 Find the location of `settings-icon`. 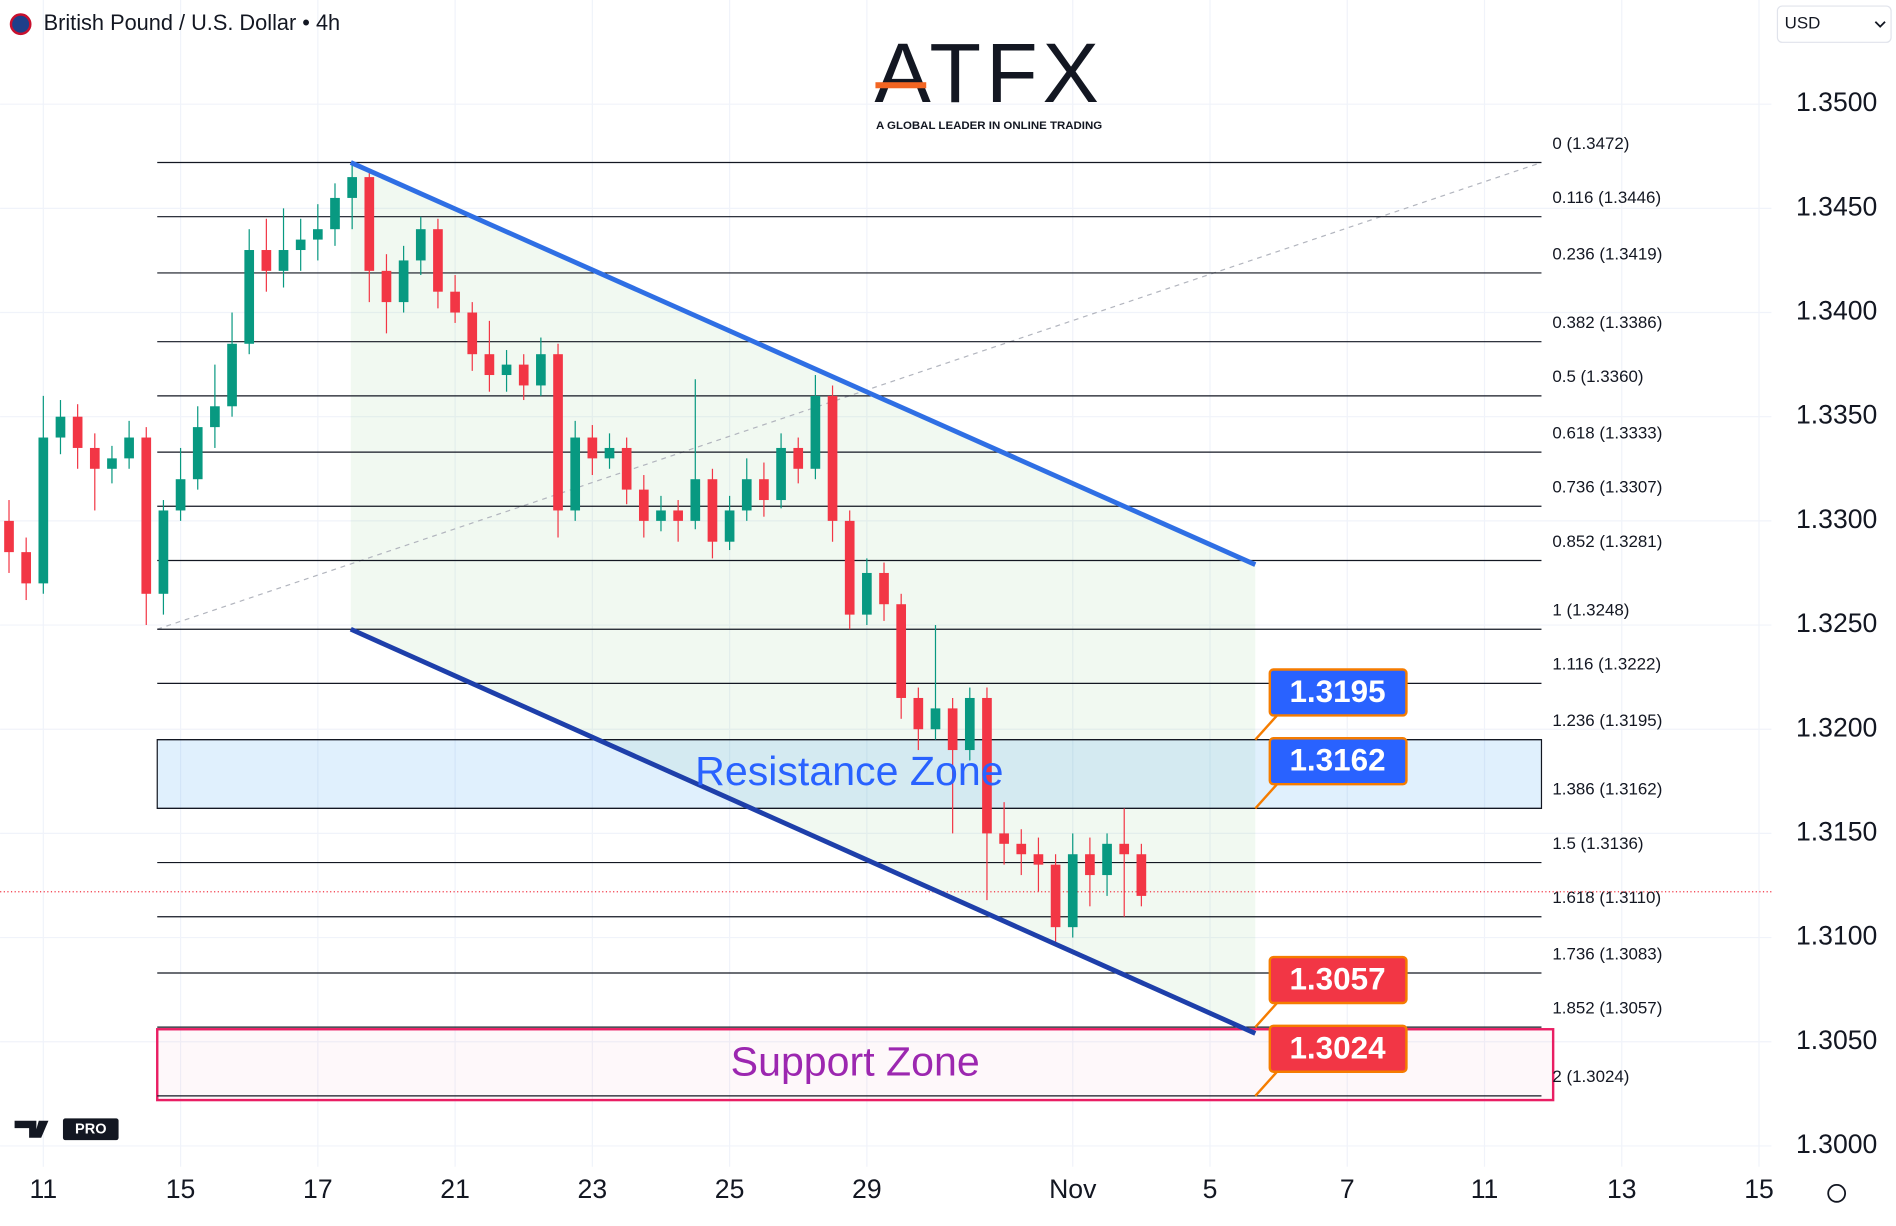

settings-icon is located at coordinates (1837, 1193).